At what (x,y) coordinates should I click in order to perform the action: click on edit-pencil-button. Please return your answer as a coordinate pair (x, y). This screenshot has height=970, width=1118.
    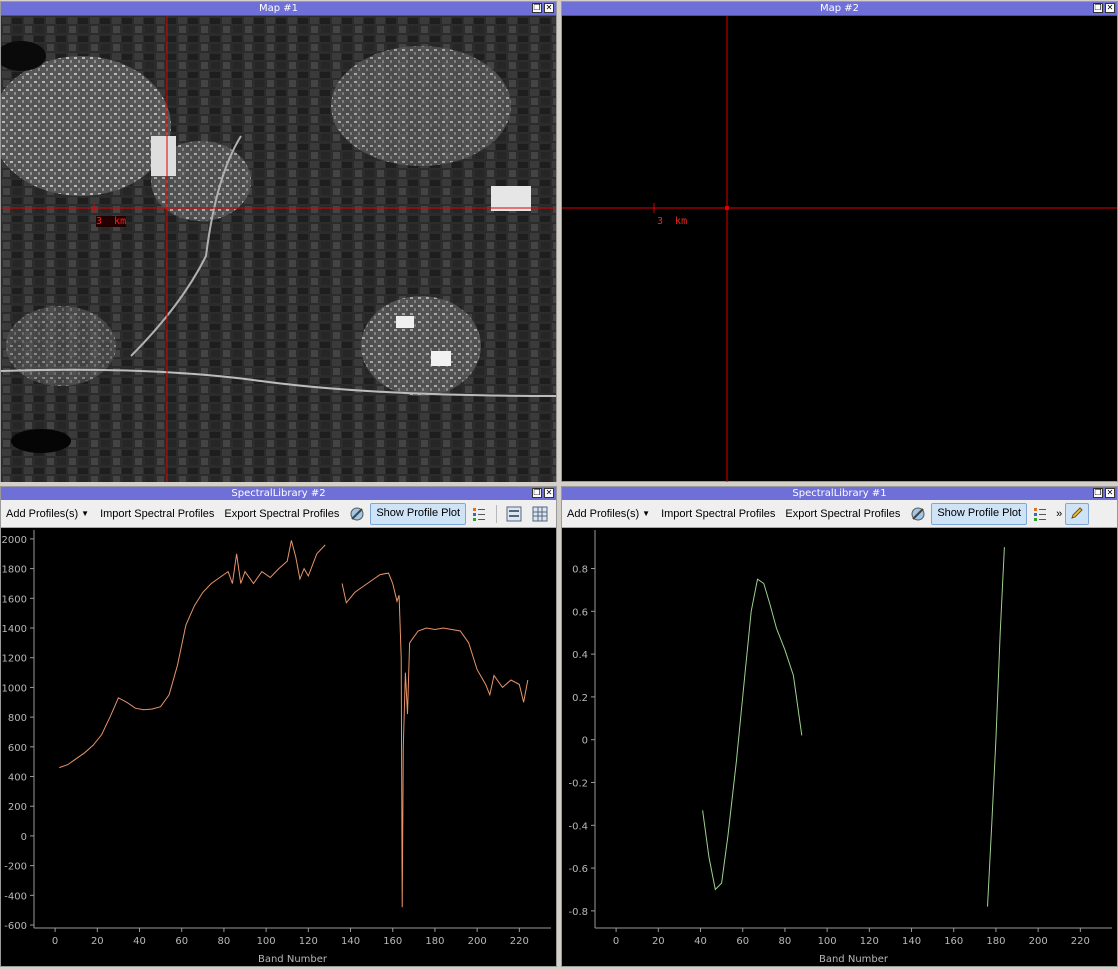
    Looking at the image, I should click on (1077, 513).